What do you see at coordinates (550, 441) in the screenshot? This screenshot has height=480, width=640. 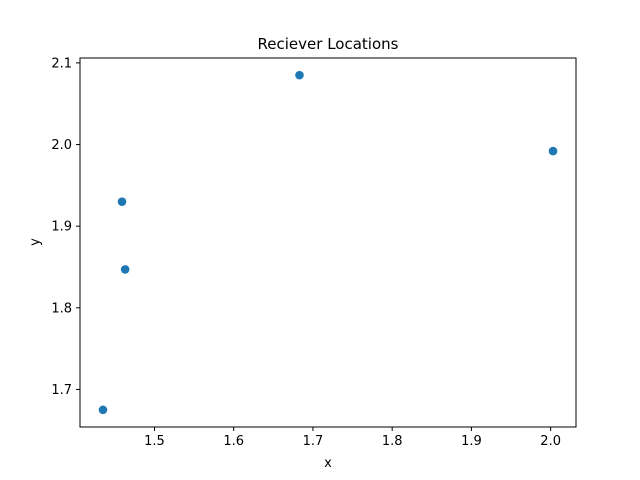 I see `x-tick-label: 2.0` at bounding box center [550, 441].